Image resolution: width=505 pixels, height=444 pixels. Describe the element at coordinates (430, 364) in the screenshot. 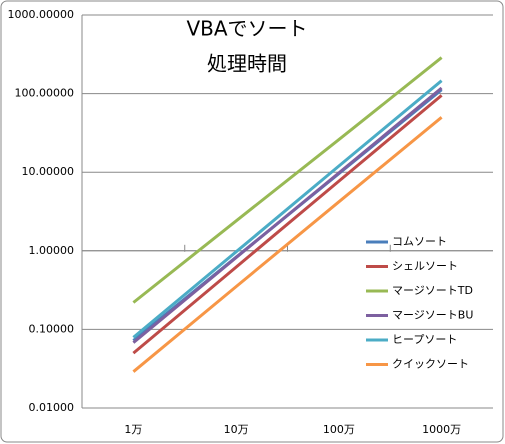

I see `legend-label: クイックソート` at that location.